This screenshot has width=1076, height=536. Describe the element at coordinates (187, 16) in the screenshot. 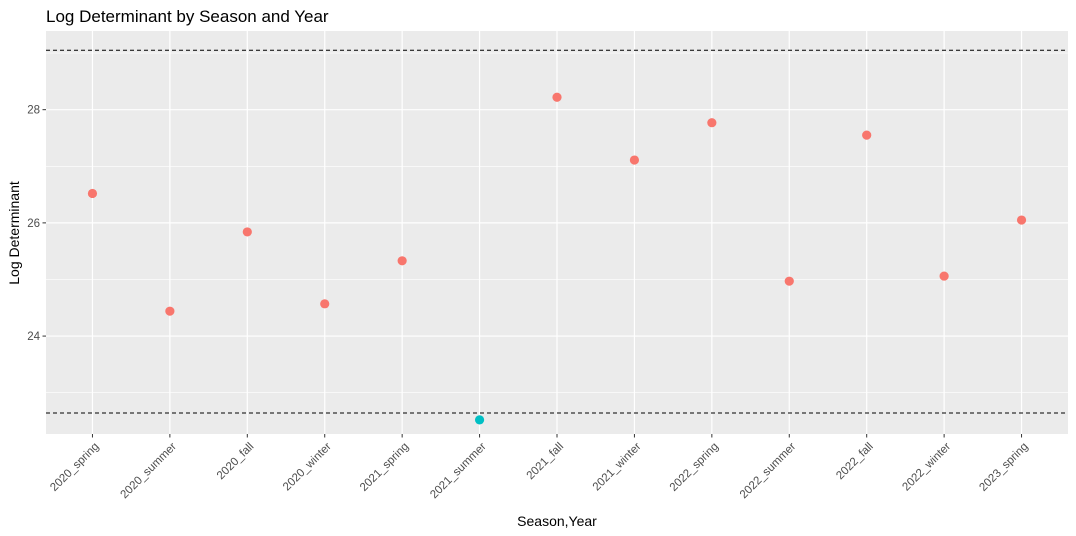

I see `chart-title: Log Determinant by Season and Year` at that location.